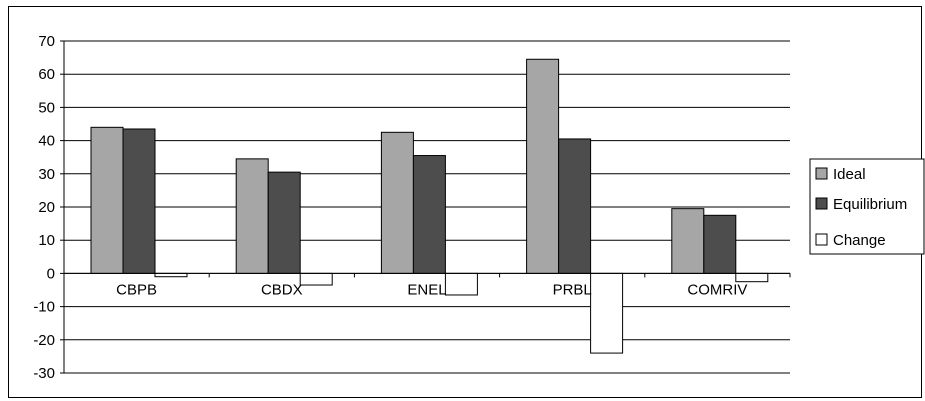 Image resolution: width=925 pixels, height=401 pixels. Describe the element at coordinates (282, 289) in the screenshot. I see `category-label: CBDX` at that location.